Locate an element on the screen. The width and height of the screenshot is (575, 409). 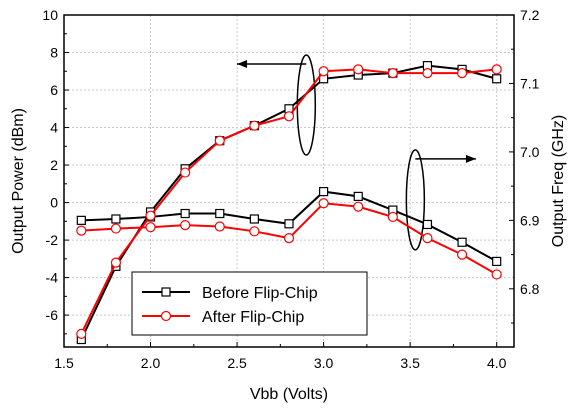
legend: Before Flip-Chip After Flip-Chip is located at coordinates (249, 303).